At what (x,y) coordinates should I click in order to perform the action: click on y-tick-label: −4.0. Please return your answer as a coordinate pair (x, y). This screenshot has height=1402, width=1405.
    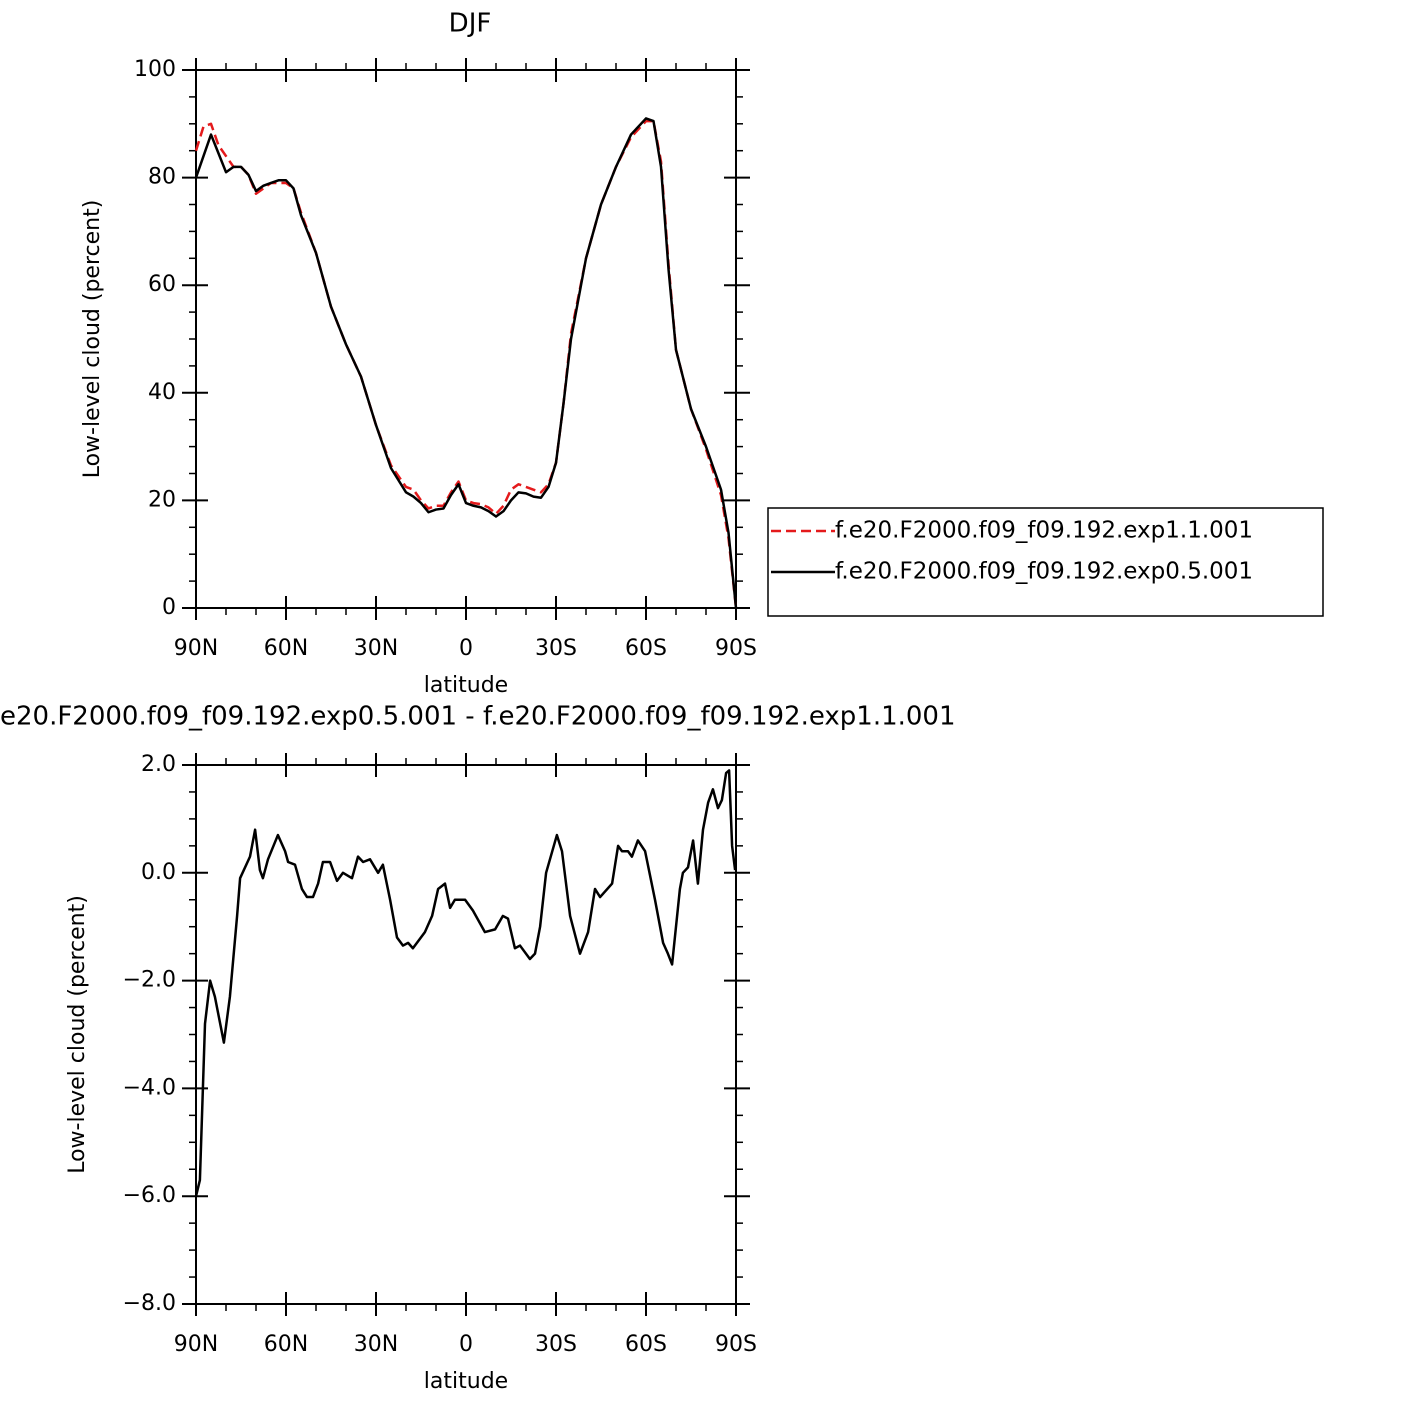
    Looking at the image, I should click on (149, 1087).